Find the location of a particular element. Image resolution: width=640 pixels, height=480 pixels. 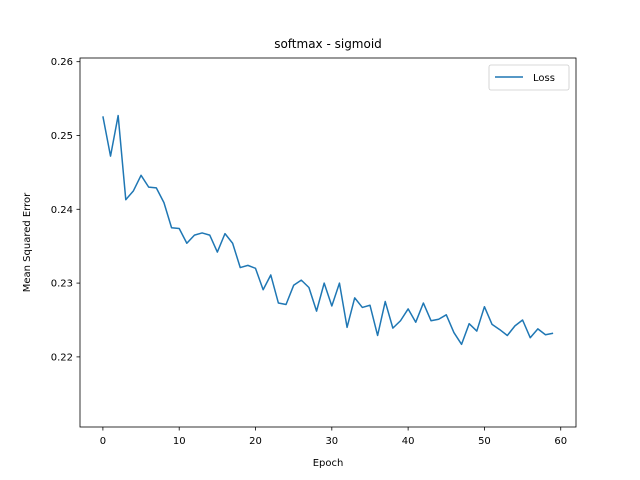

y-tick-label: 0.25 is located at coordinates (62, 136).